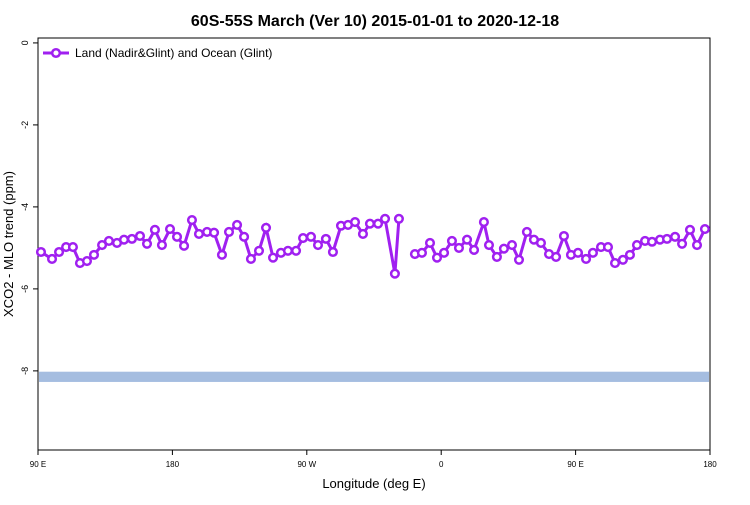 The image size is (750, 505). I want to click on y-tick-label: -6, so click(25, 289).